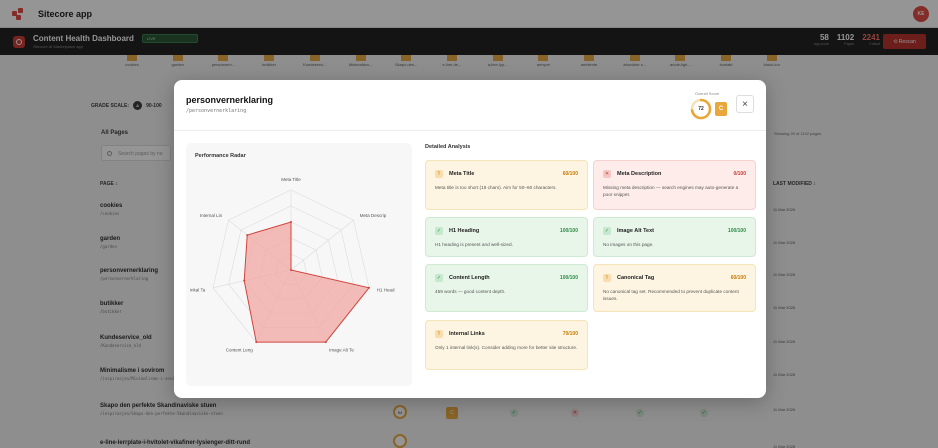  I want to click on app-title: Sitecore app, so click(65, 13).